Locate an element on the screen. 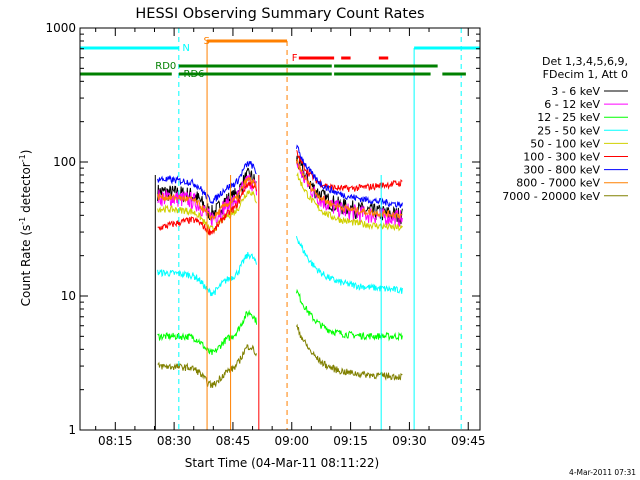 This screenshot has height=480, width=640. x-tick-label: 09:15 is located at coordinates (350, 441).